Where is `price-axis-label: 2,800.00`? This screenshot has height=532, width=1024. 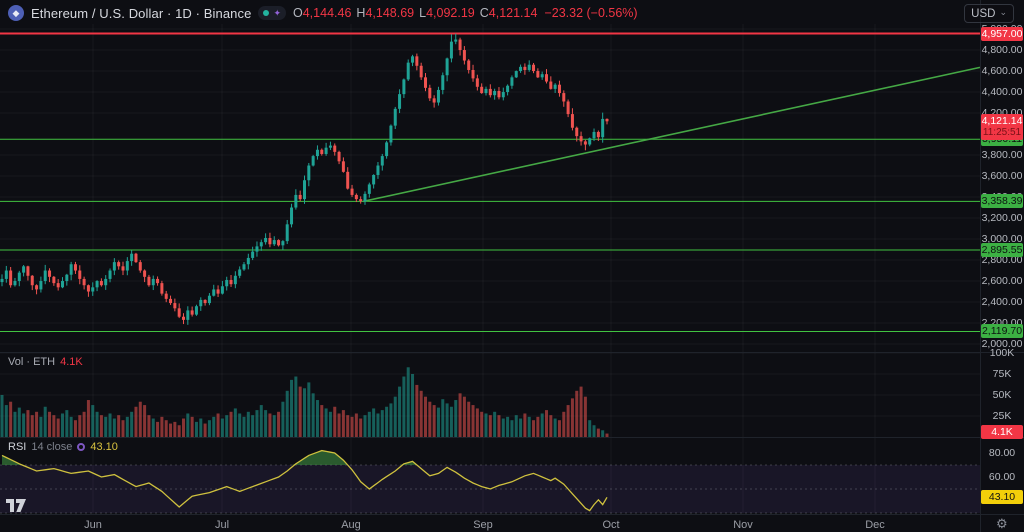 price-axis-label: 2,800.00 is located at coordinates (1002, 260).